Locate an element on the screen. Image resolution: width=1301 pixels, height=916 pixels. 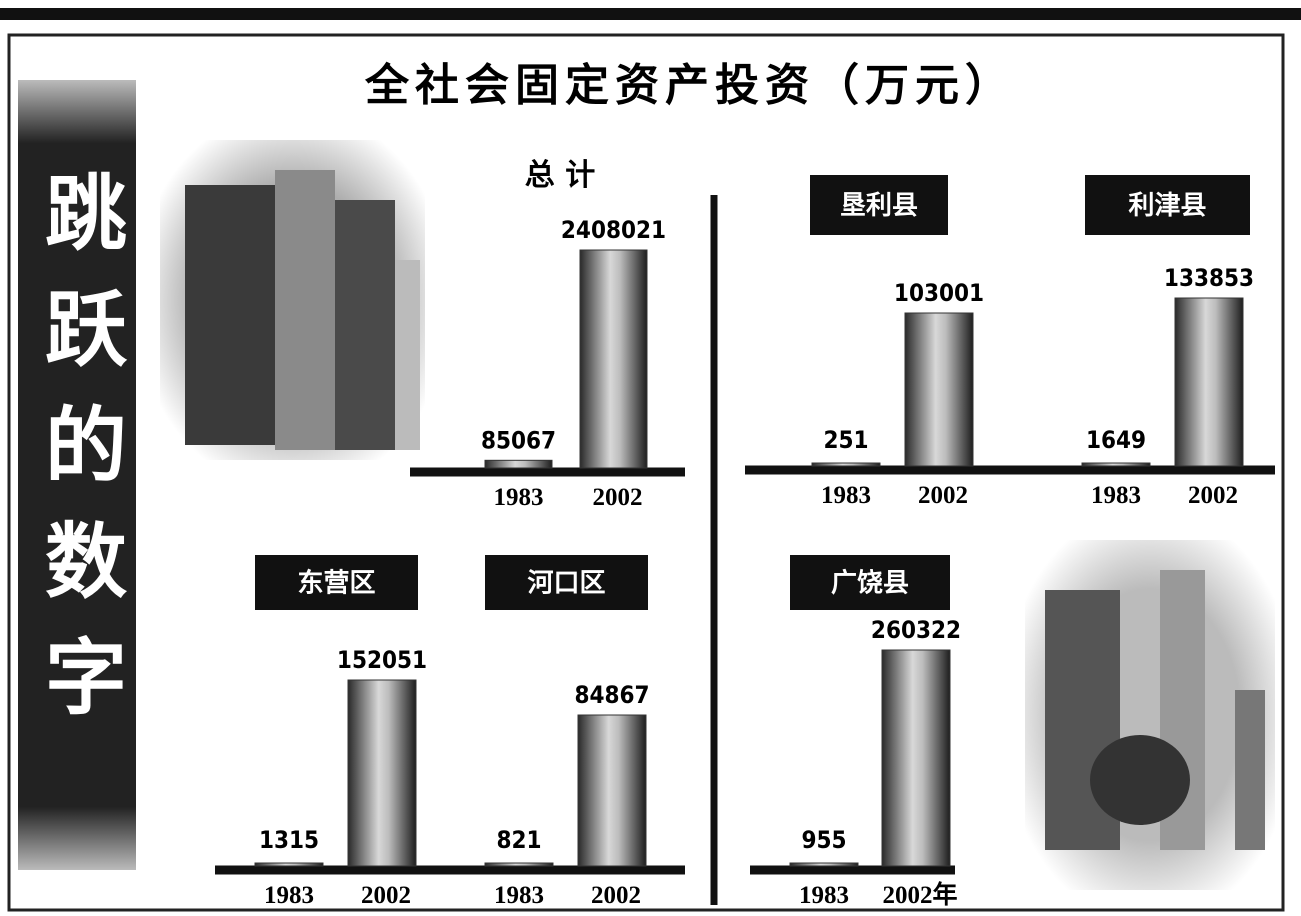
value-label: 84867 is located at coordinates (611, 695).